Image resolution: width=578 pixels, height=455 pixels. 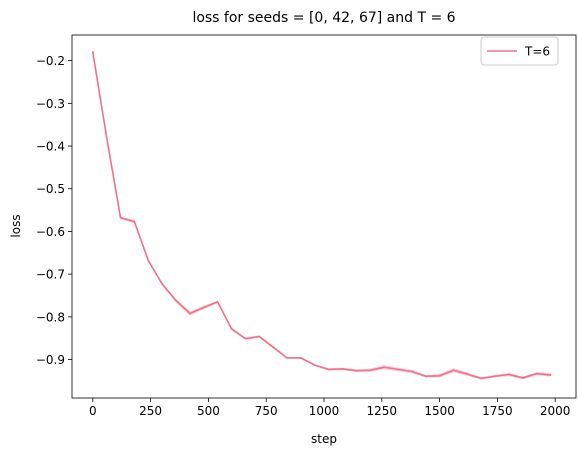 I want to click on y-tick-label: −0.4, so click(x=50, y=147).